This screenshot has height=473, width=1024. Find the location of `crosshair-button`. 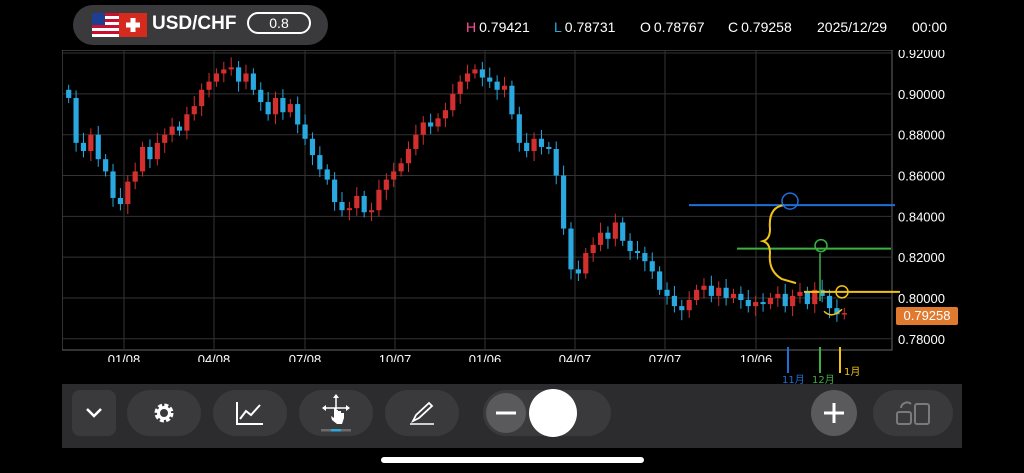

crosshair-button is located at coordinates (336, 413).